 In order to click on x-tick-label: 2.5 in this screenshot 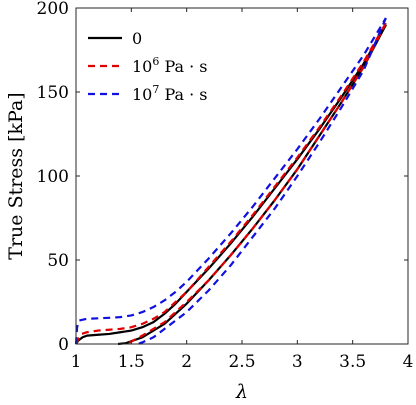, I will do `click(241, 362)`.